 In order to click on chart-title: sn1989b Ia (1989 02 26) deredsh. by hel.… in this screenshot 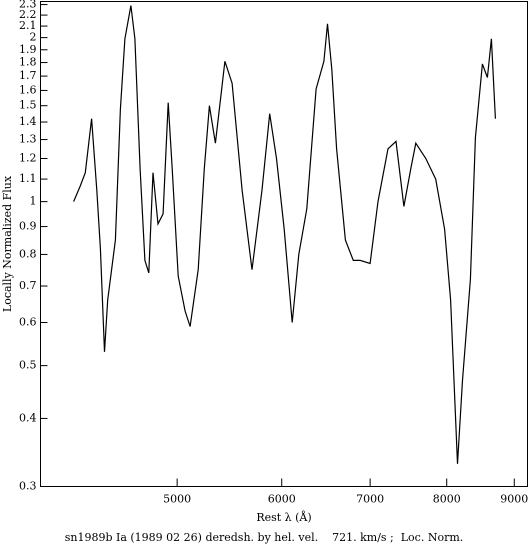, I will do `click(264, 537)`.